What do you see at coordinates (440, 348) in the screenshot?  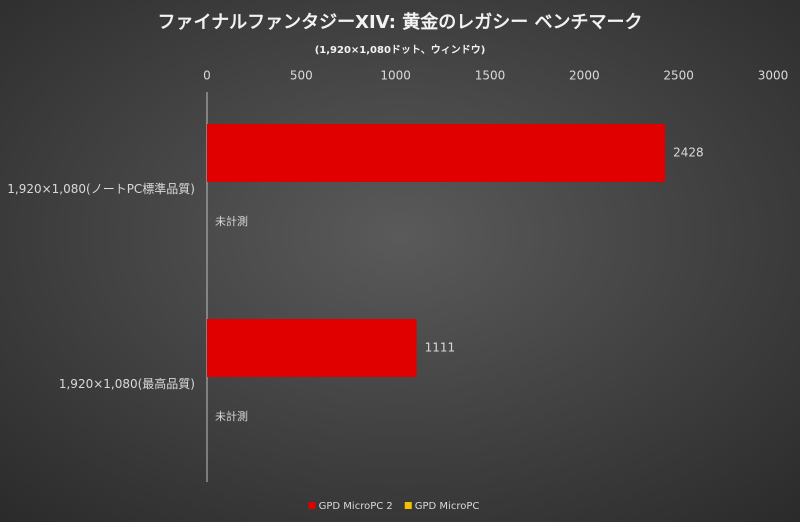 I see `data-label: 1111` at bounding box center [440, 348].